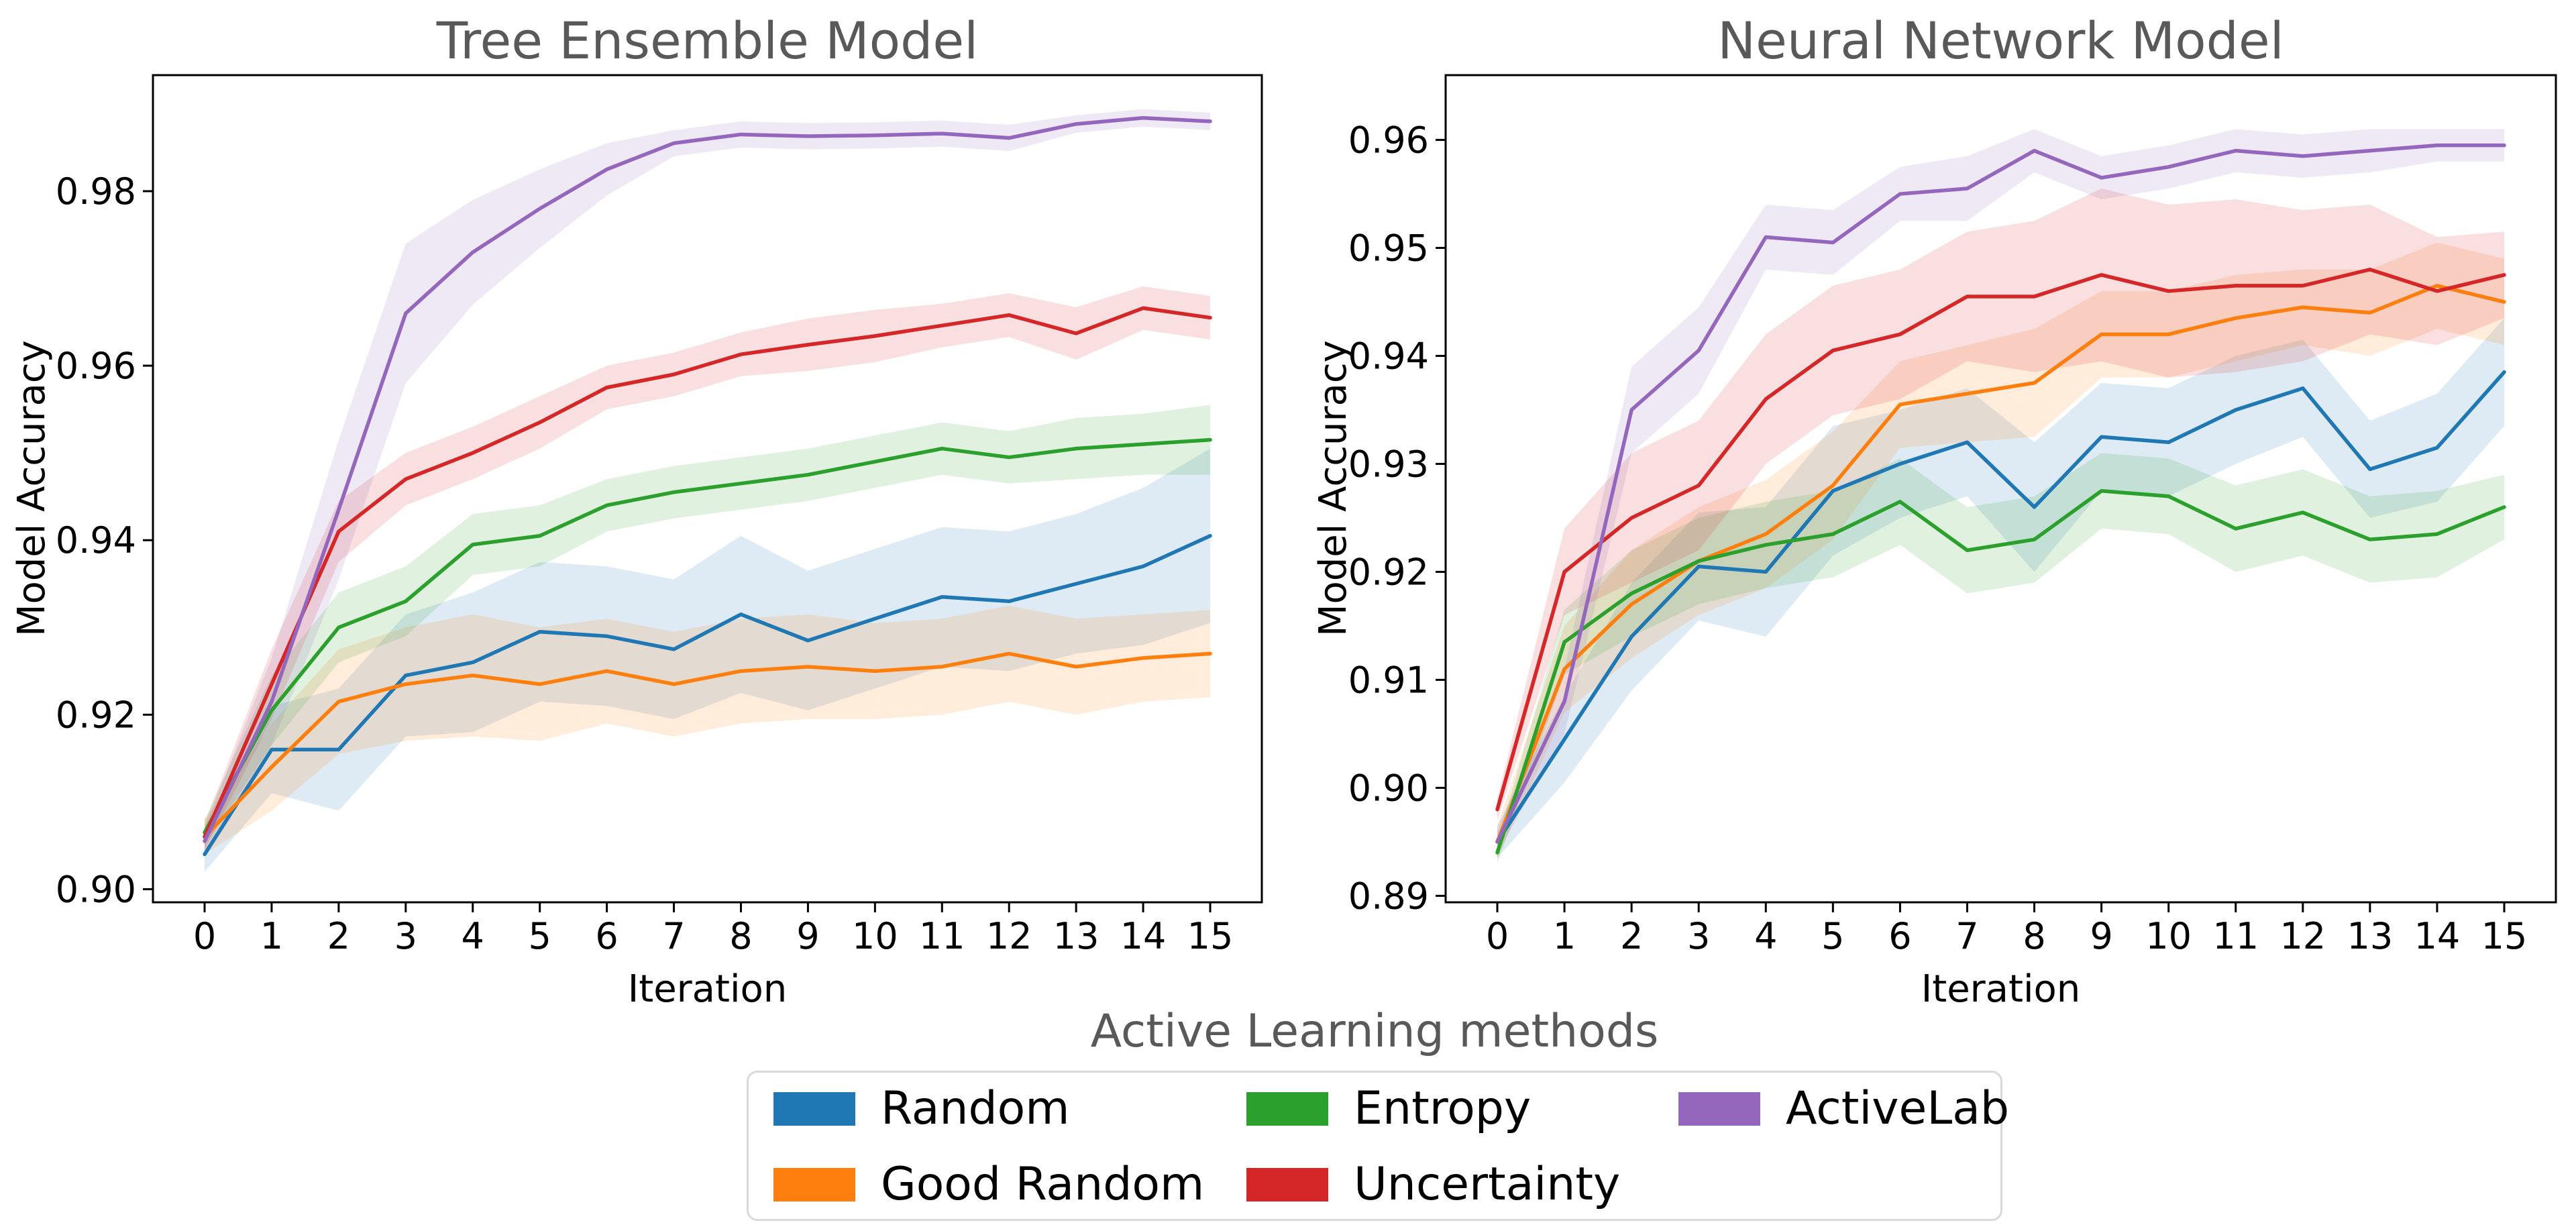 This screenshot has width=2576, height=1229. Describe the element at coordinates (707, 989) in the screenshot. I see `x-axis-label-left: Iteration` at that location.